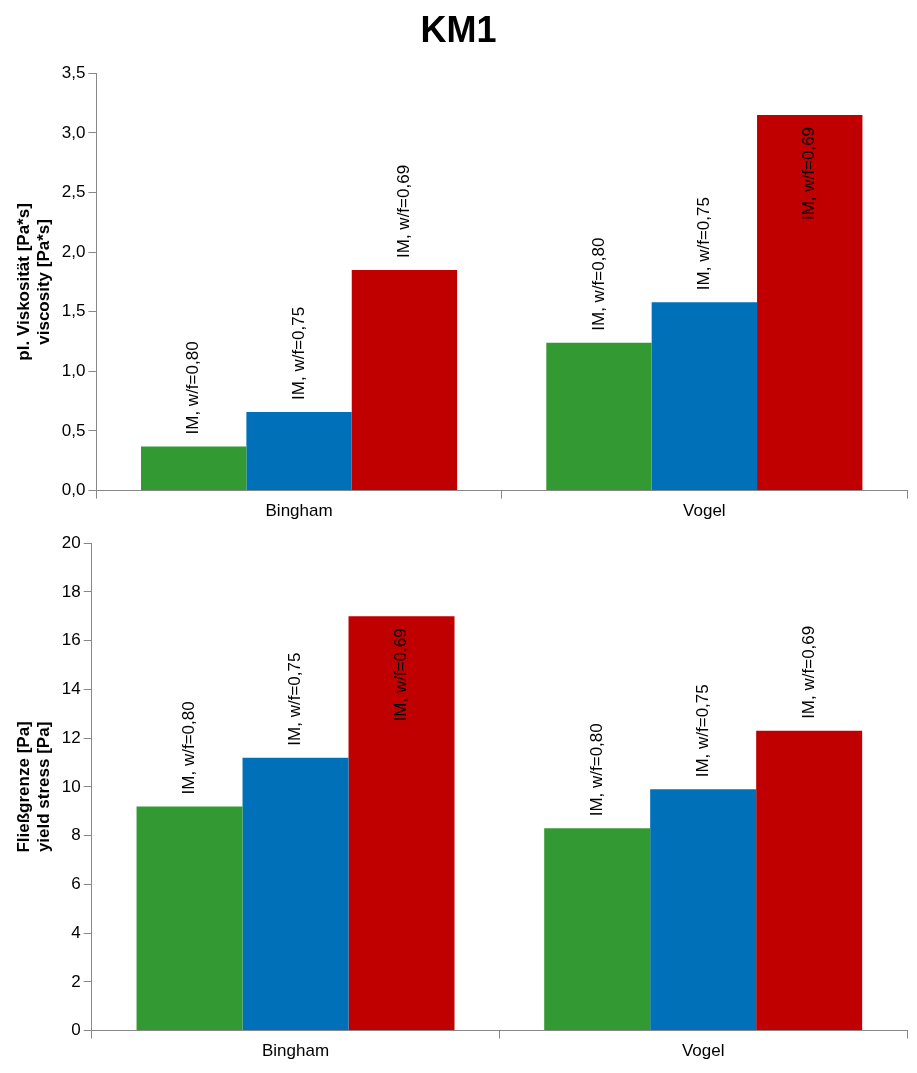 This screenshot has height=1073, width=917. What do you see at coordinates (71, 640) in the screenshot?
I see `y-tick-label: 16` at bounding box center [71, 640].